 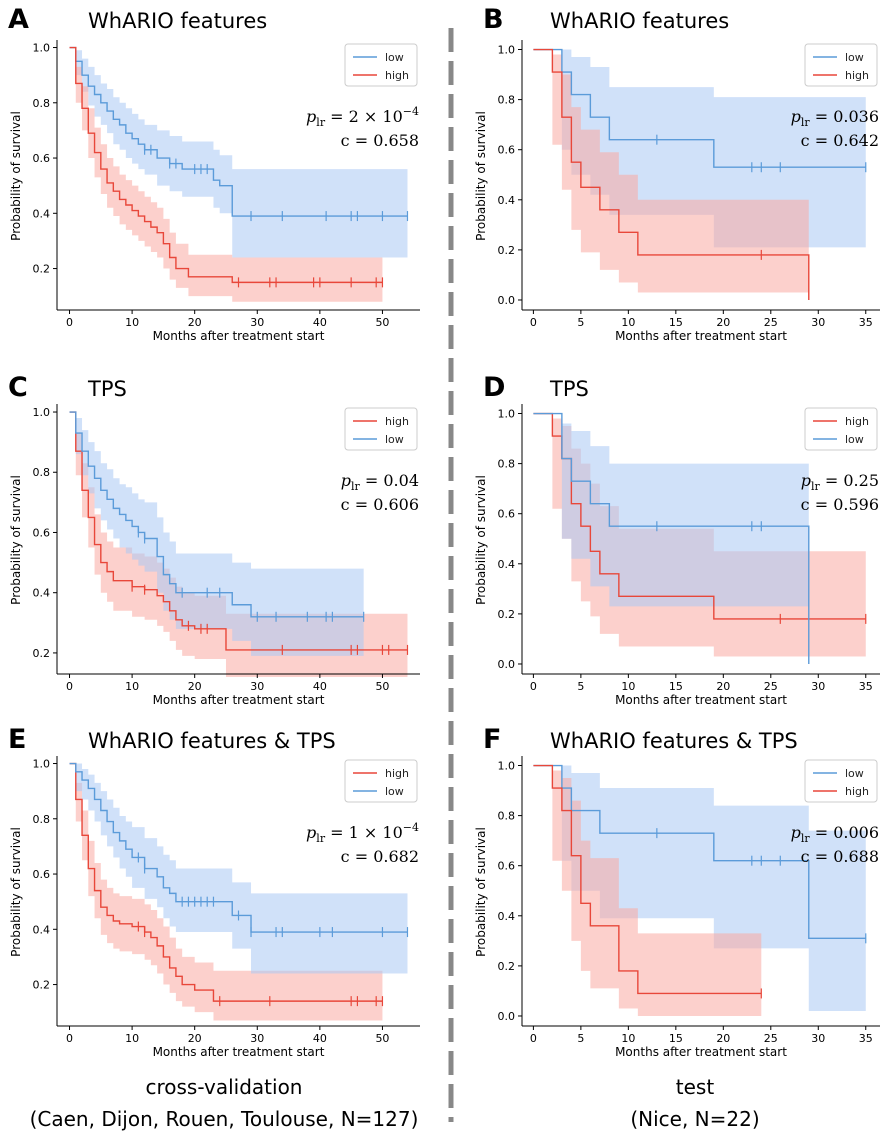 I want to click on ci-band-low-a, so click(x=238, y=152).